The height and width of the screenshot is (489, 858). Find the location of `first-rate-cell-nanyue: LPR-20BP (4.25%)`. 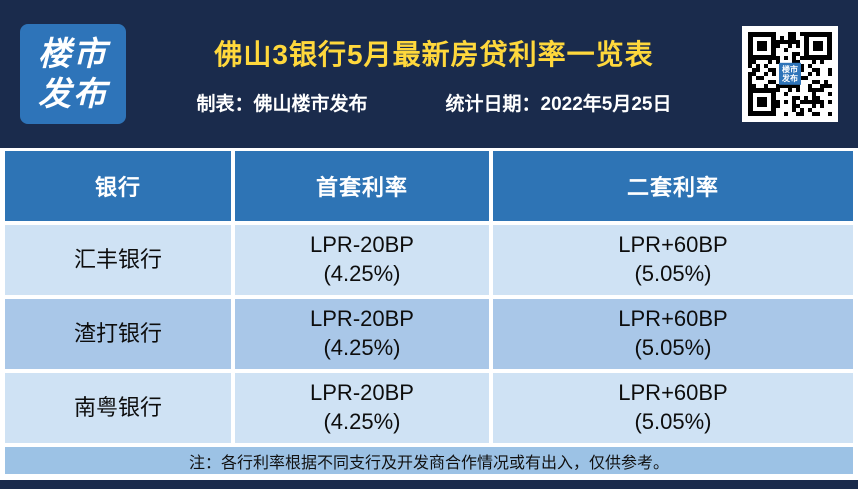

first-rate-cell-nanyue: LPR-20BP (4.25%) is located at coordinates (362, 408).